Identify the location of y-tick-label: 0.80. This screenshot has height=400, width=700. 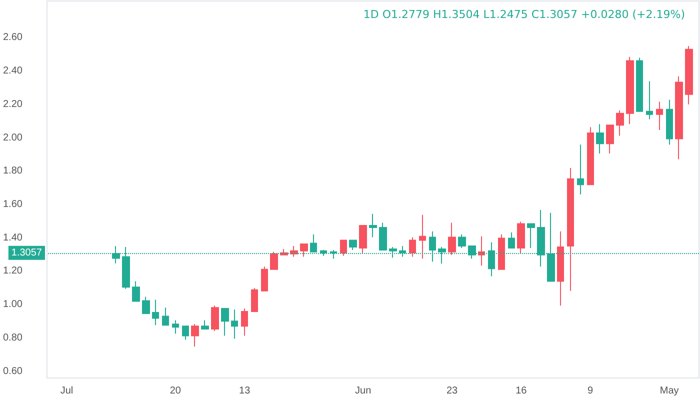
(13, 338).